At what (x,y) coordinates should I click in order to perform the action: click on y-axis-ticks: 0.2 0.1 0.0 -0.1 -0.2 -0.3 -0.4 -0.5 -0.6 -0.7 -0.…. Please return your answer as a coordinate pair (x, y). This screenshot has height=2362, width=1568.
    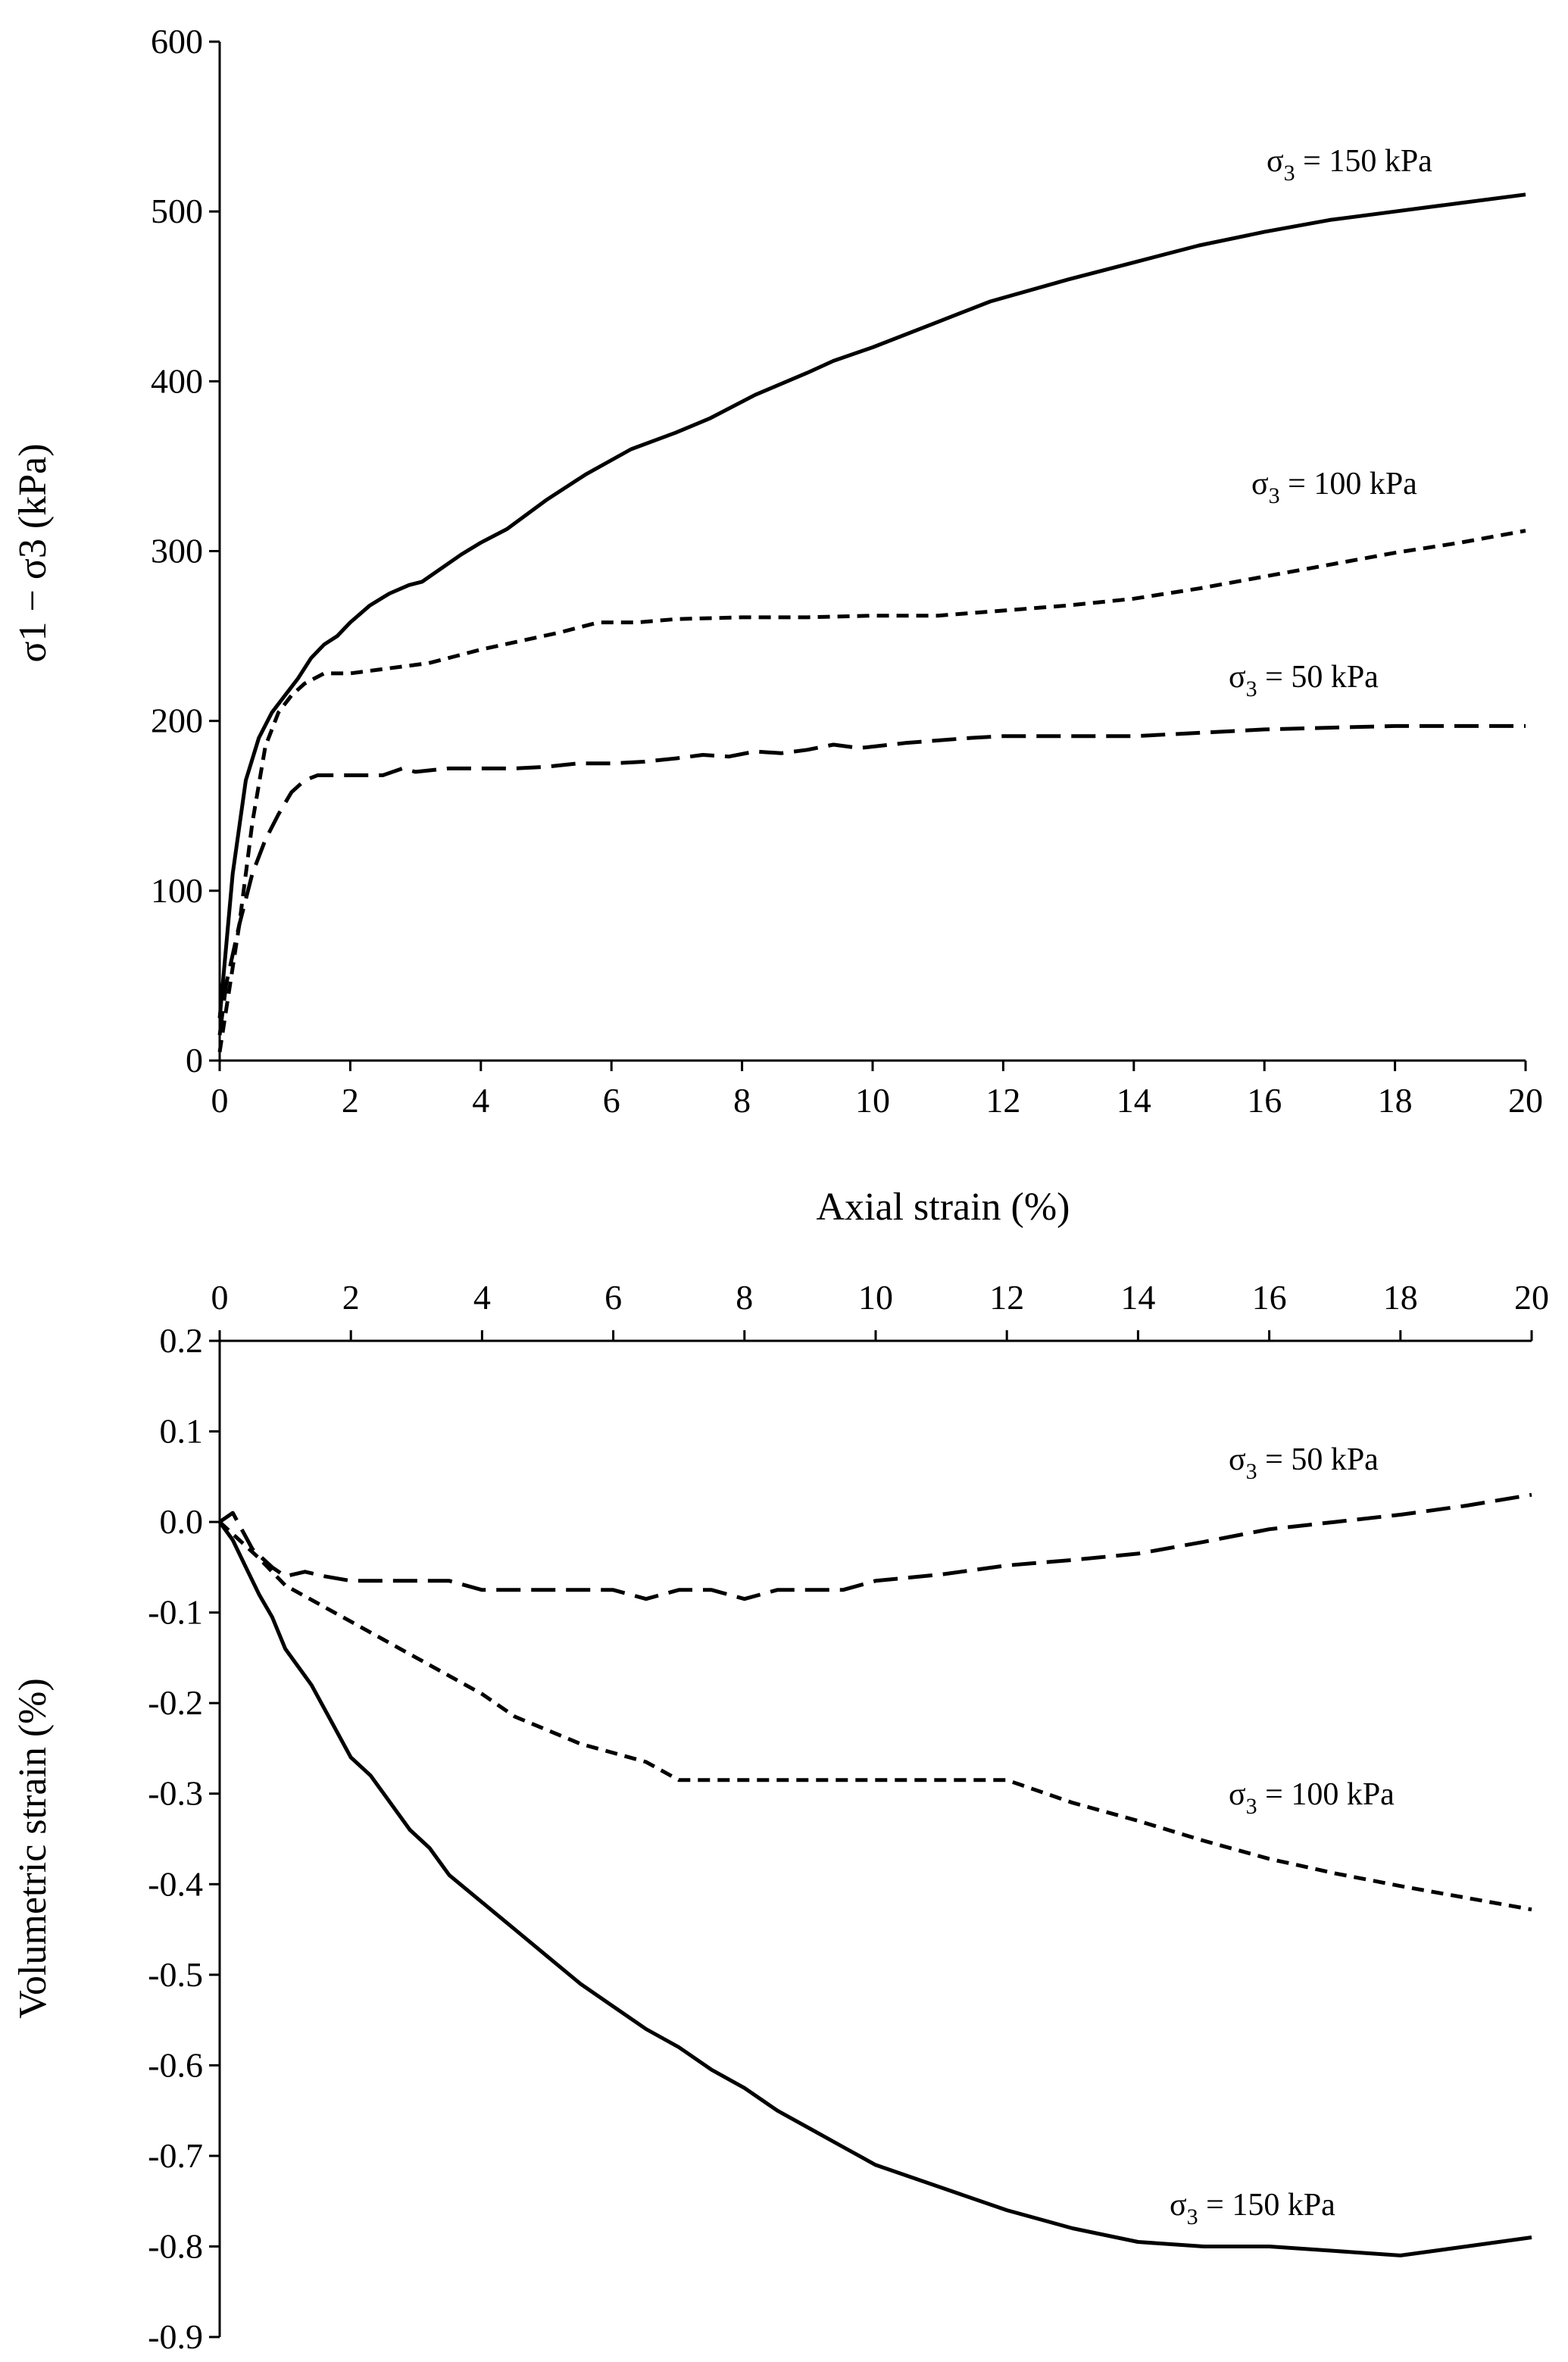
    Looking at the image, I should click on (184, 1838).